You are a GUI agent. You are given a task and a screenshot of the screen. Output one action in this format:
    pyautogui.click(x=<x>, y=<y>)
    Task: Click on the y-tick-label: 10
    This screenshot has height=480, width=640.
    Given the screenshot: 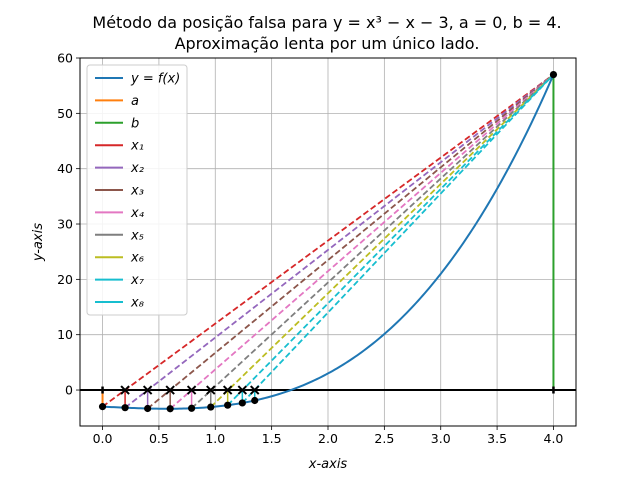 What is the action you would take?
    pyautogui.click(x=65, y=334)
    